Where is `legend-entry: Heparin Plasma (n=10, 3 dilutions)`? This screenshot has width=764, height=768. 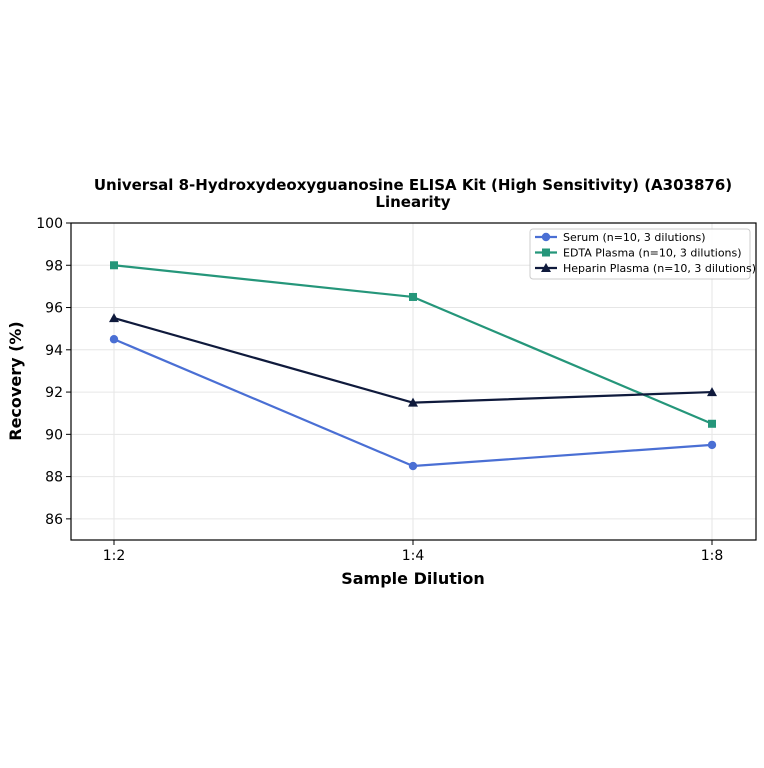
legend-entry: Heparin Plasma (n=10, 3 dilutions) is located at coordinates (645, 268).